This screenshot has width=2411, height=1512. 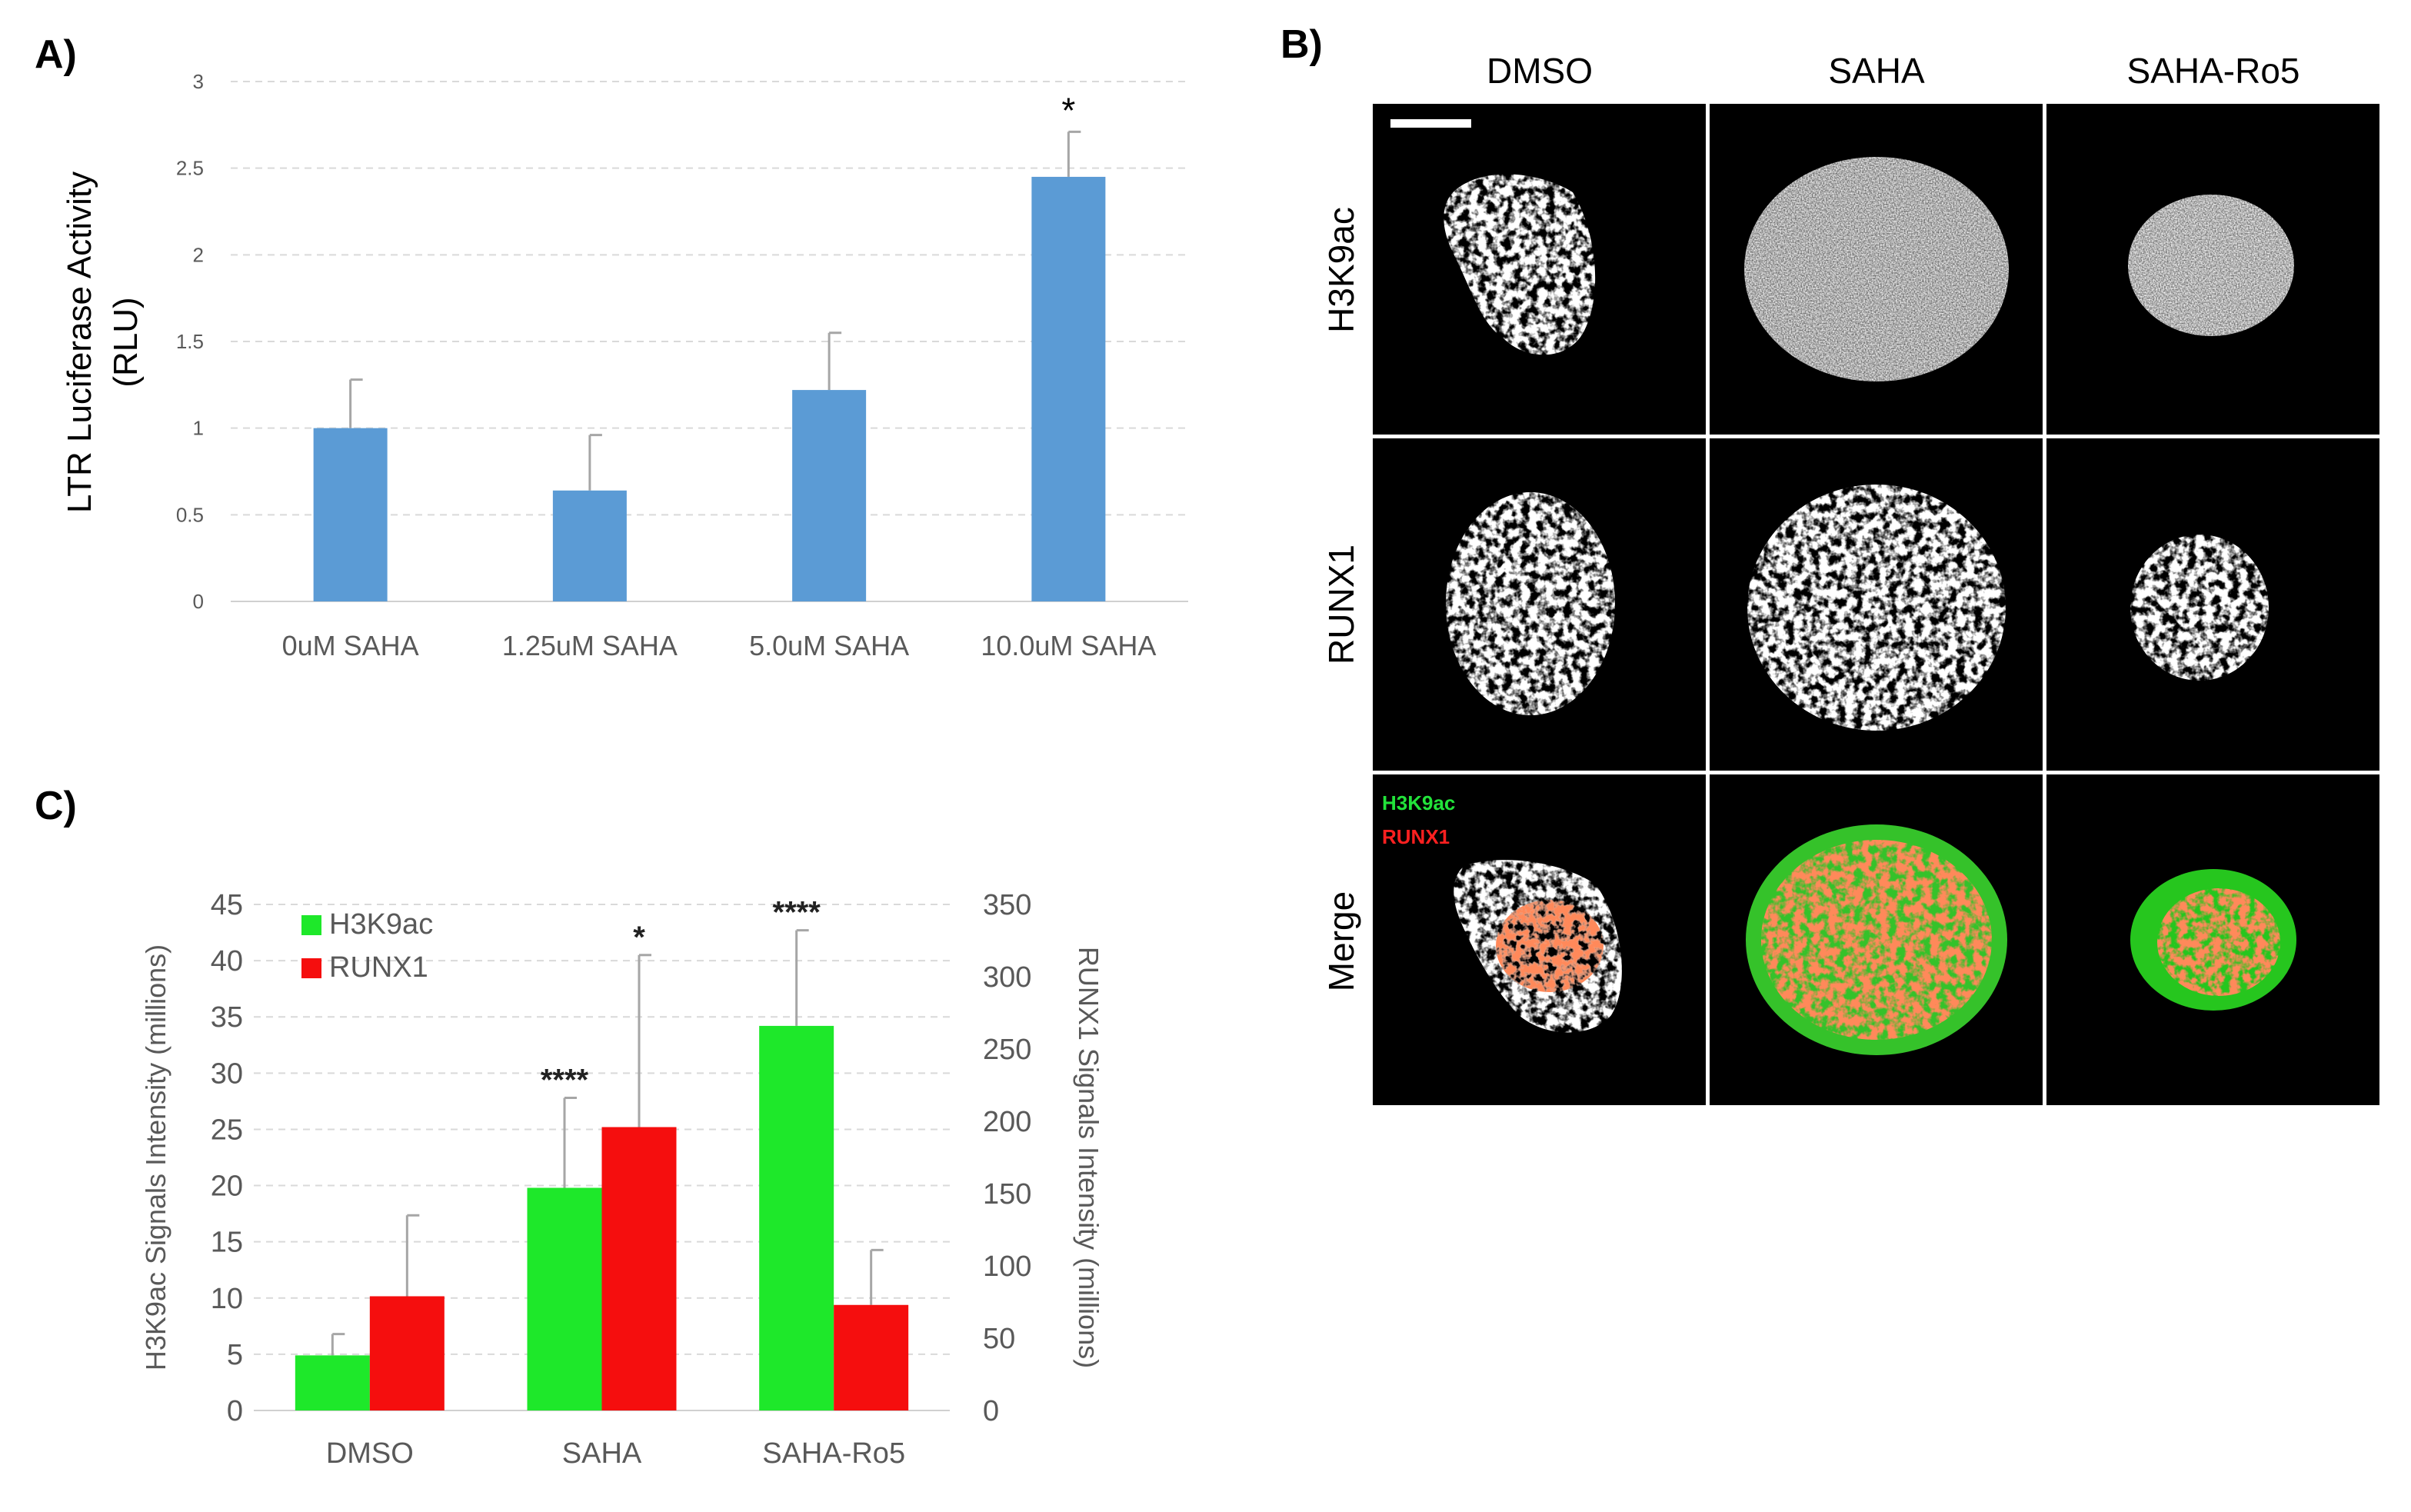 What do you see at coordinates (1540, 71) in the screenshot?
I see `column-label-dmso: DMSO` at bounding box center [1540, 71].